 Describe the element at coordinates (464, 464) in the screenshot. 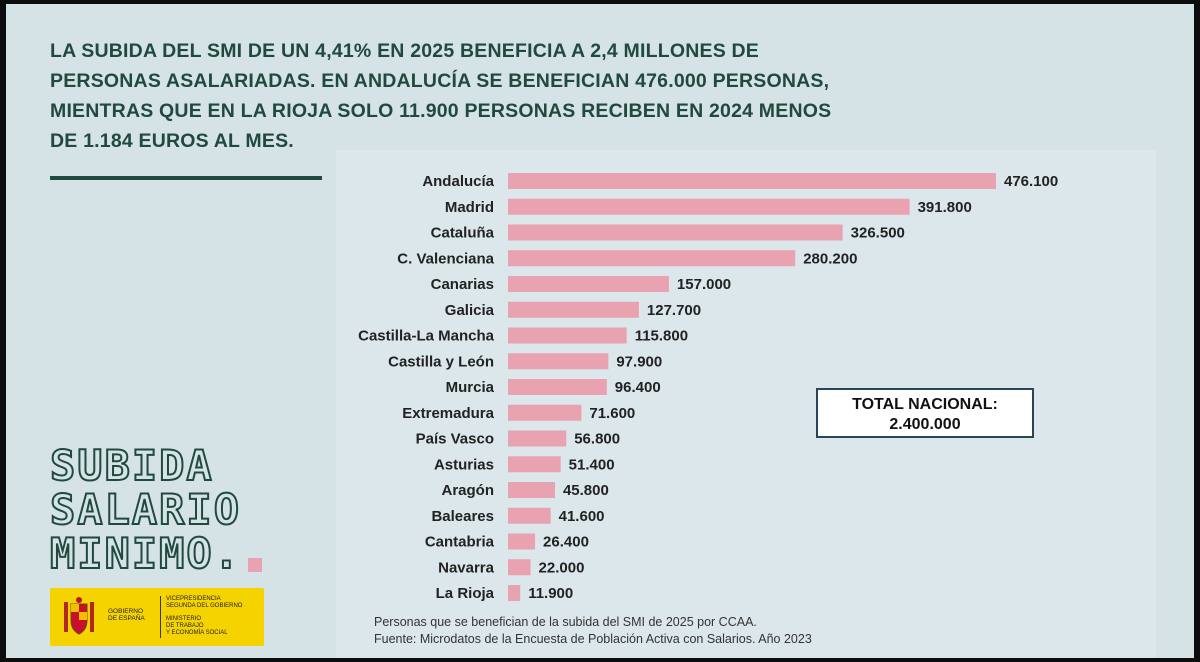

I see `category-label: Asturias` at that location.